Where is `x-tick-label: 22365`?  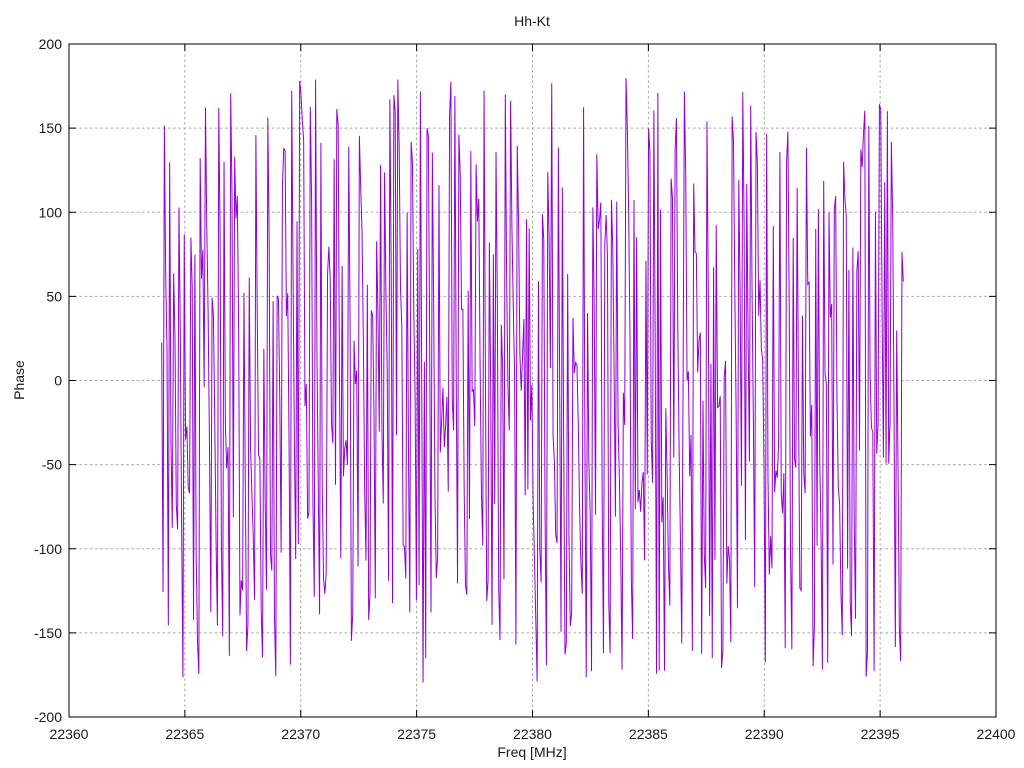
x-tick-label: 22365 is located at coordinates (184, 734).